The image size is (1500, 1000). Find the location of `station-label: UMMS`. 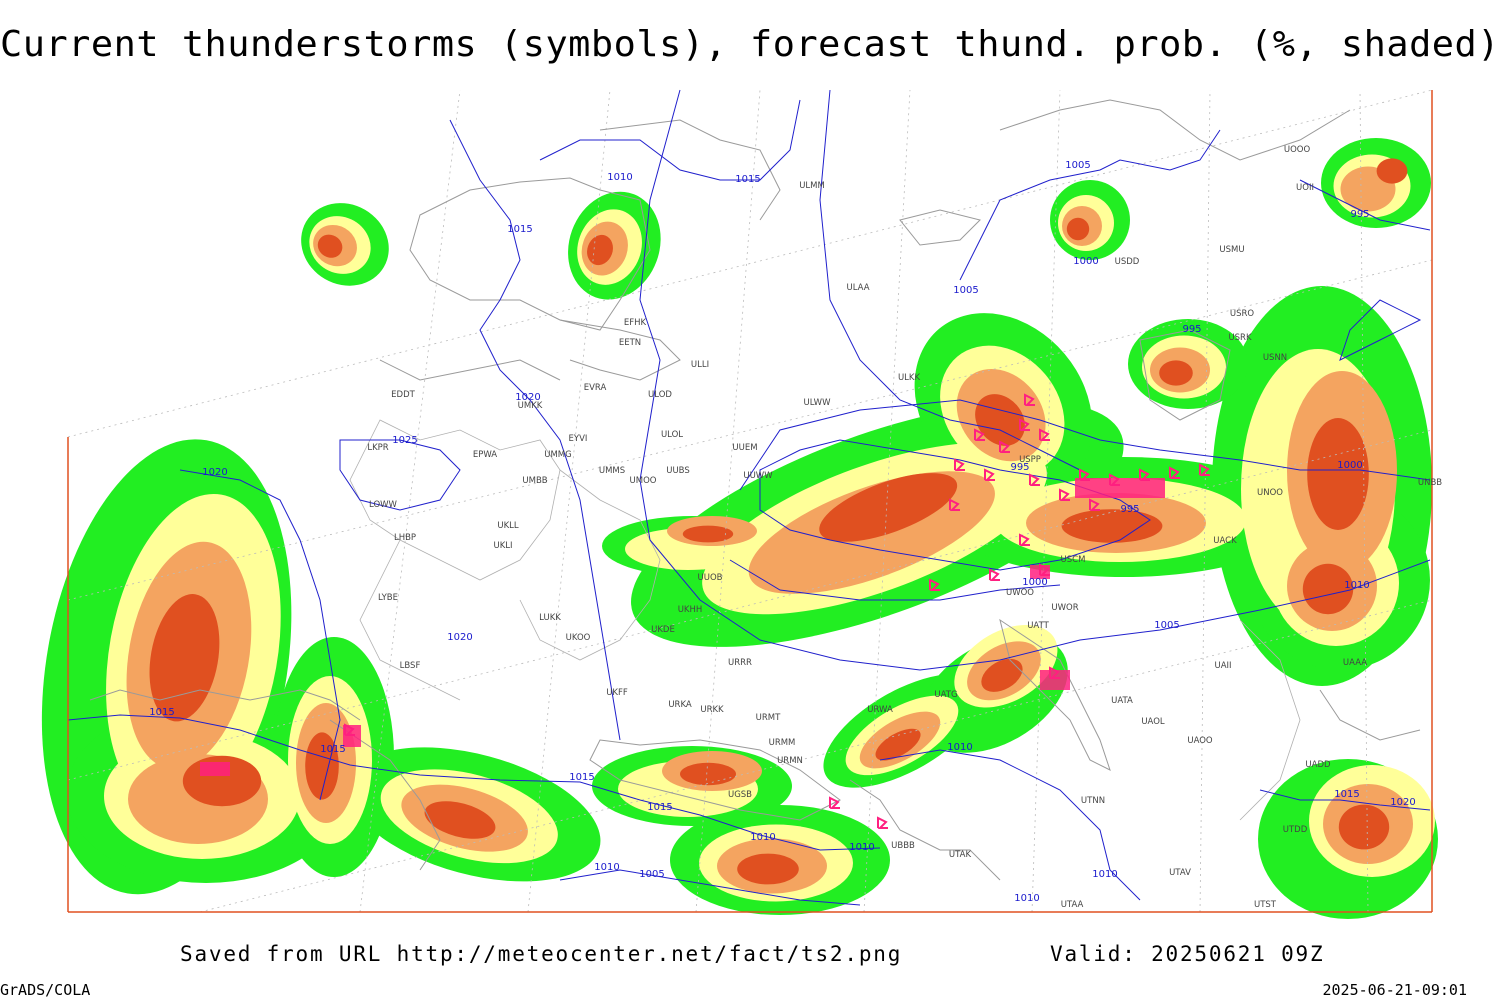

station-label: UMMS is located at coordinates (612, 471).